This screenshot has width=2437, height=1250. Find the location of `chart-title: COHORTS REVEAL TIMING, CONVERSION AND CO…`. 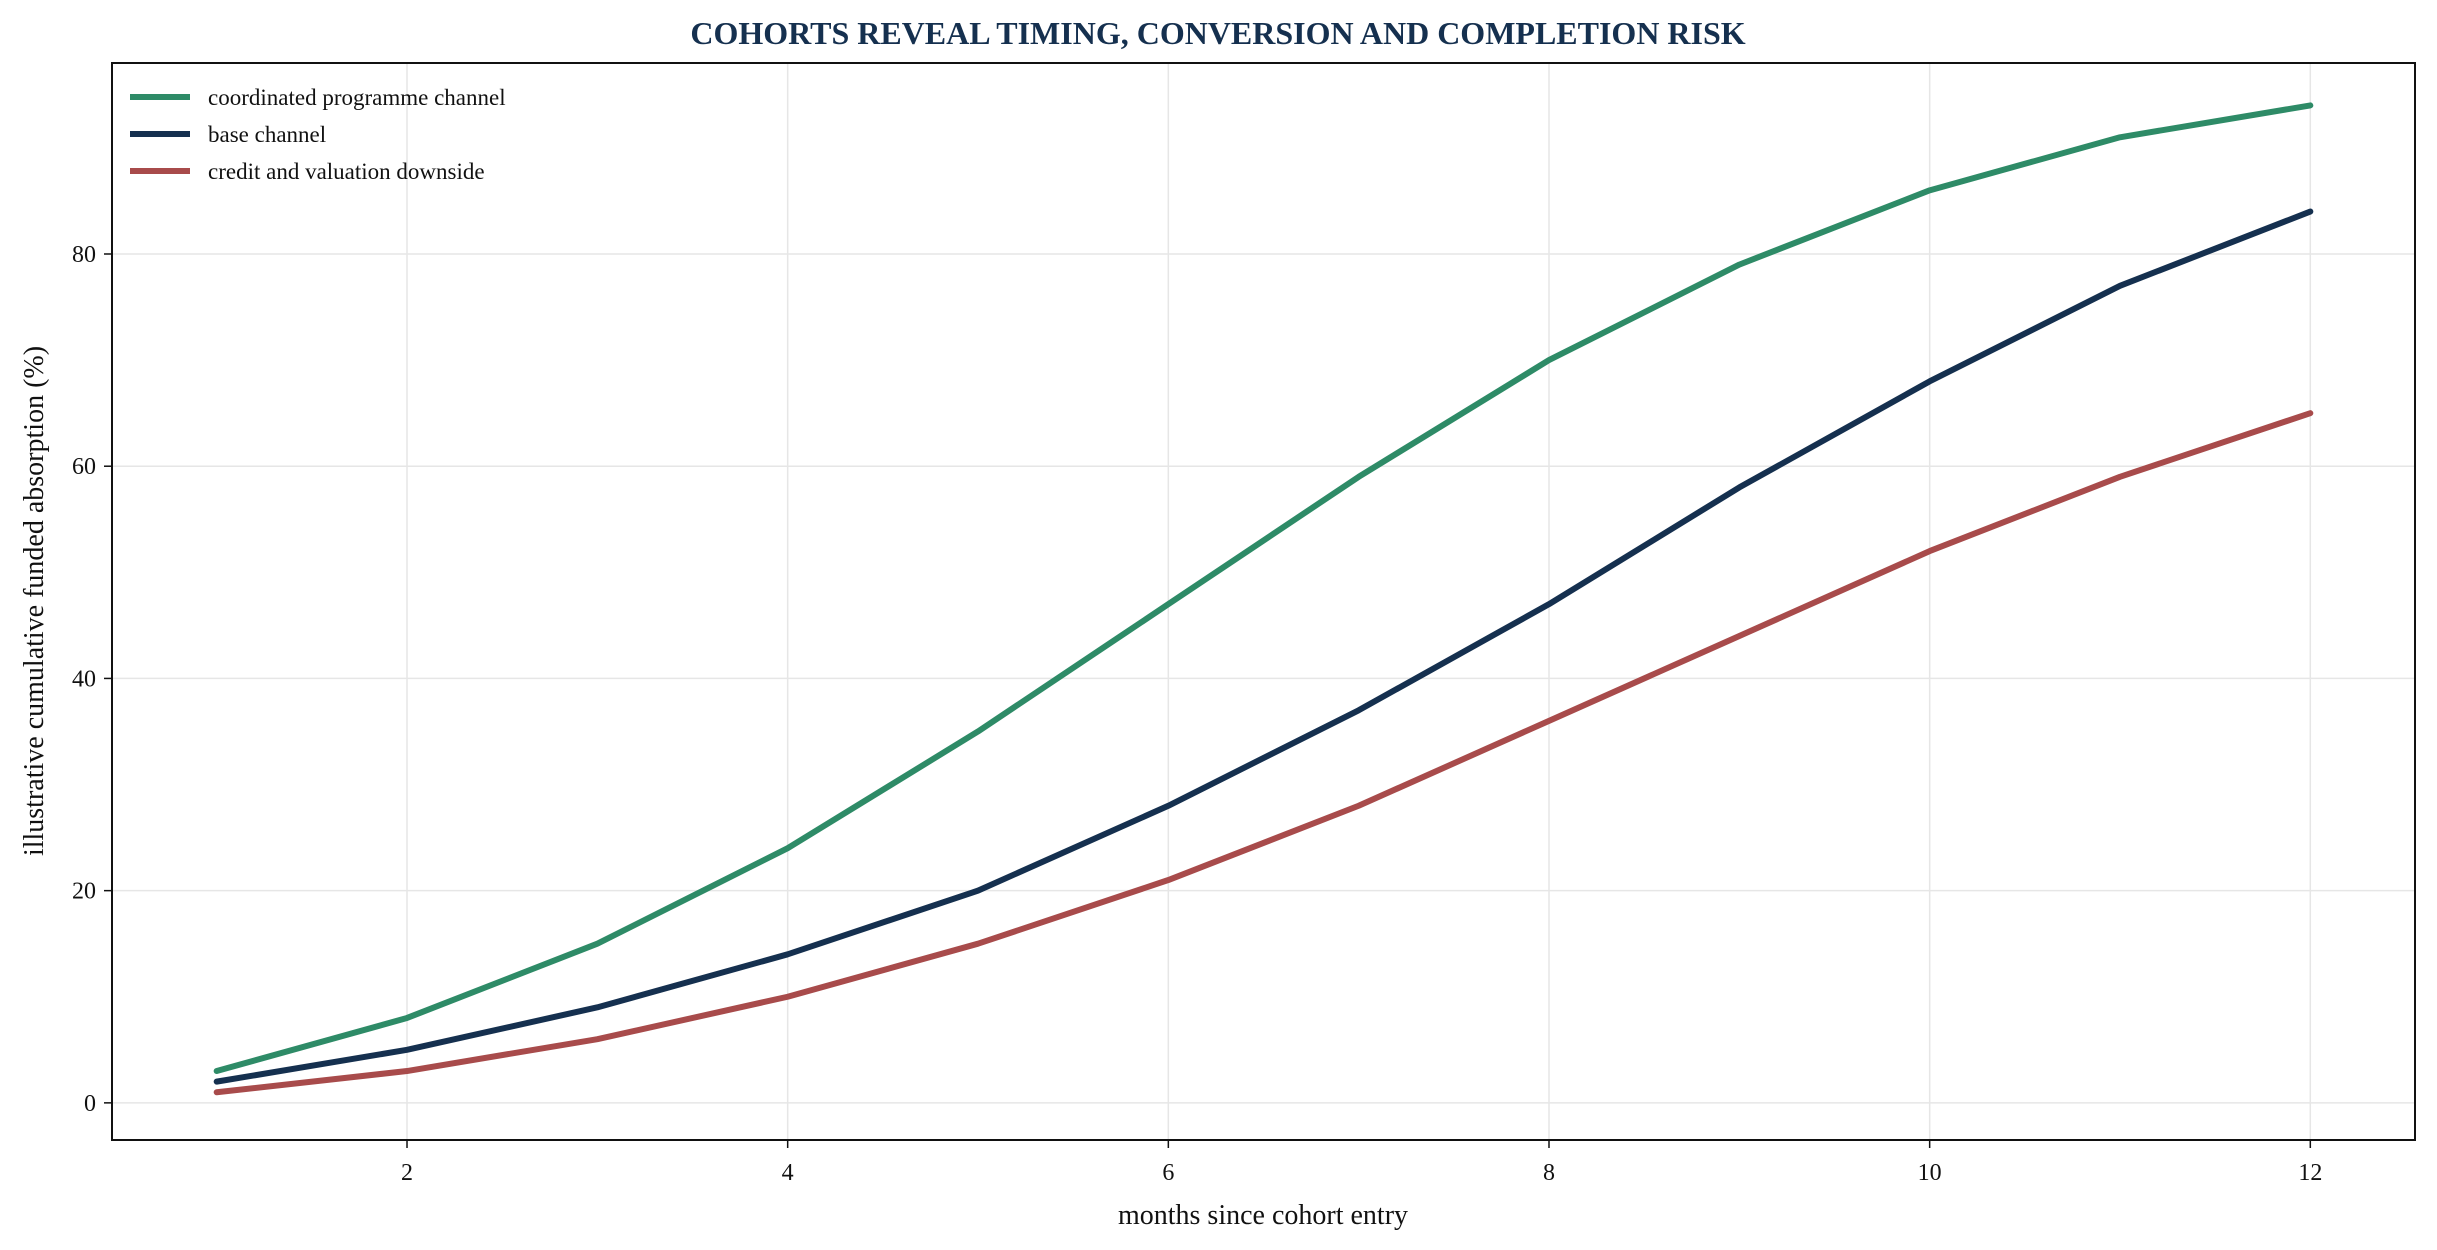

chart-title: COHORTS REVEAL TIMING, CONVERSION AND CO… is located at coordinates (1217, 33).